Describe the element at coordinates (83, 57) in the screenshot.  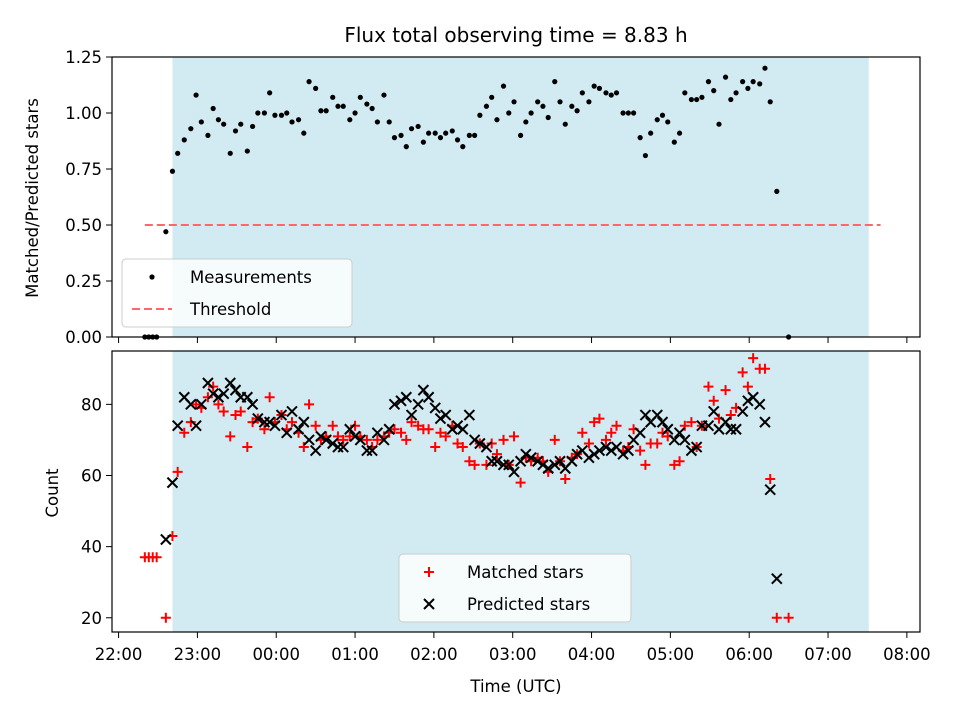
I see `y-tick-label: 1.25` at that location.